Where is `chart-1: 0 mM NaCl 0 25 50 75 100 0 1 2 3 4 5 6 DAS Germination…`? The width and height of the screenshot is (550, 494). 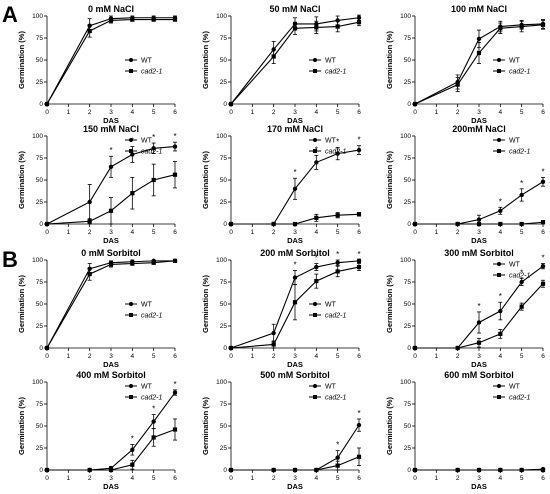
chart-1: 0 mM NaCl 0 25 50 75 100 0 1 2 3 4 5 6 DAS Germination… is located at coordinates (97, 64).